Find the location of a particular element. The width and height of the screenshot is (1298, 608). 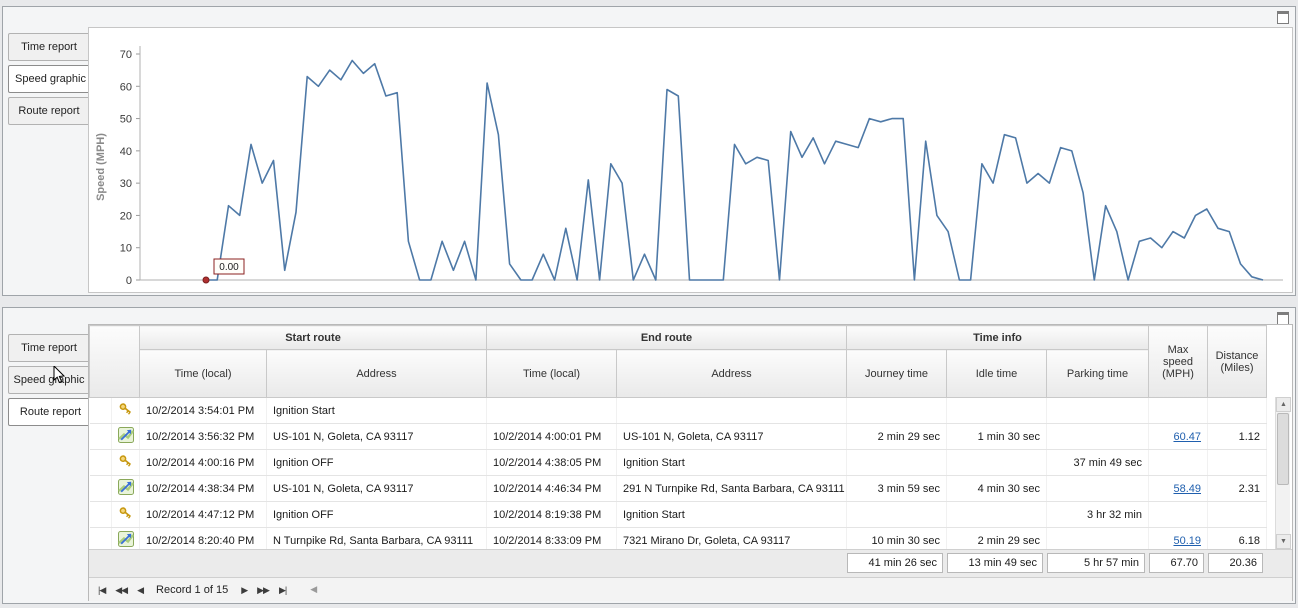

end-time-cell: 10/2/2014 8:19:38 PM is located at coordinates (551, 514).